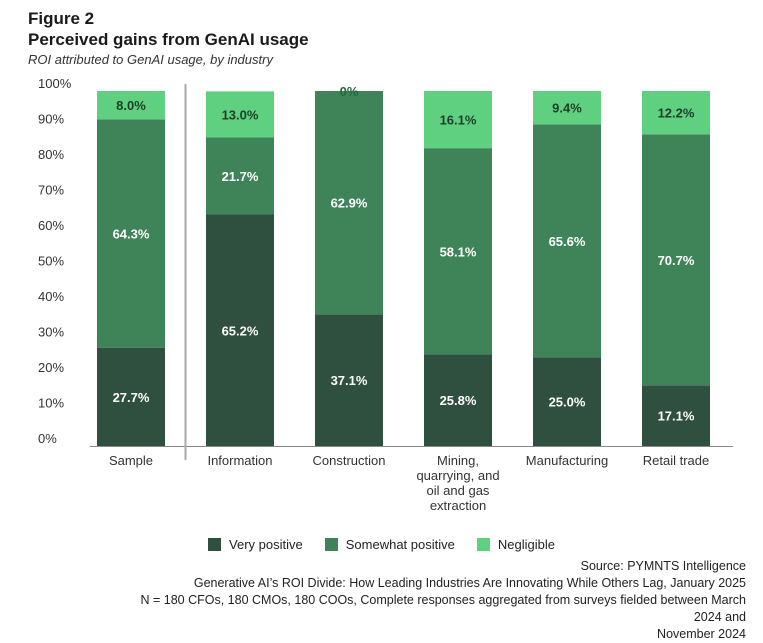  What do you see at coordinates (331, 544) in the screenshot?
I see `legend-swatch-somewhat-positive` at bounding box center [331, 544].